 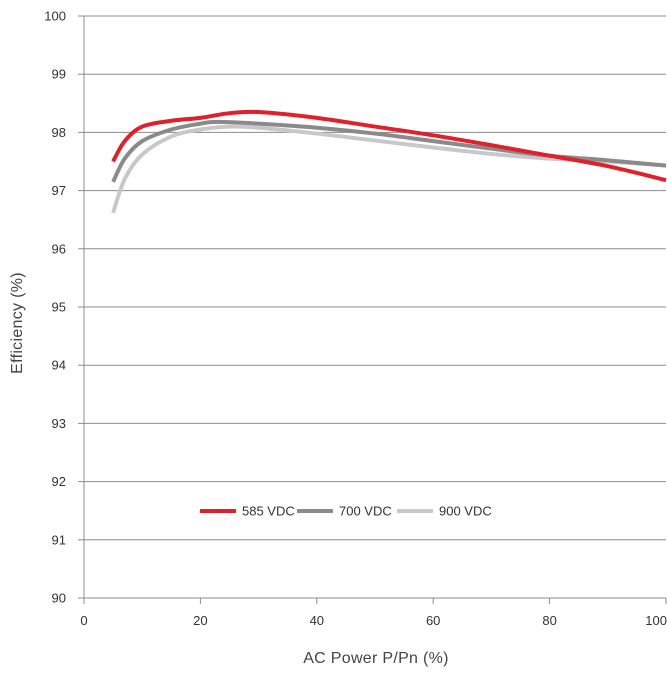 What do you see at coordinates (59, 423) in the screenshot?
I see `y-tick-label: 93` at bounding box center [59, 423].